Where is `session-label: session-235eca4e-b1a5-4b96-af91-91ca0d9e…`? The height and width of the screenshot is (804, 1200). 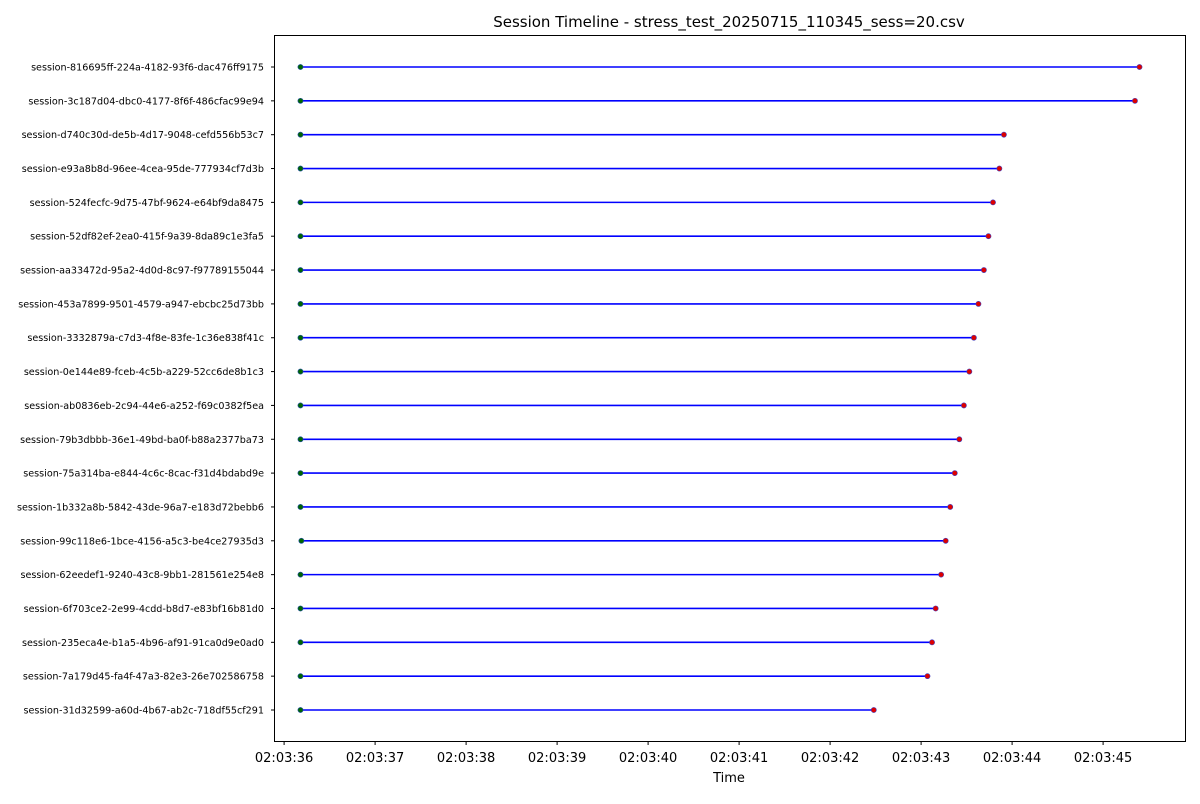
session-label: session-235eca4e-b1a5-4b96-af91-91ca0d9e… is located at coordinates (143, 643).